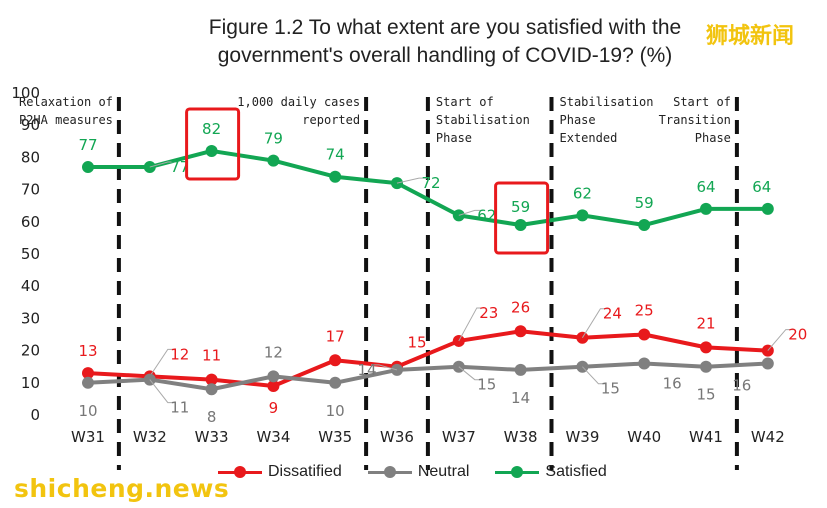  Describe the element at coordinates (30, 254) in the screenshot. I see `y-tick-label: 50` at that location.